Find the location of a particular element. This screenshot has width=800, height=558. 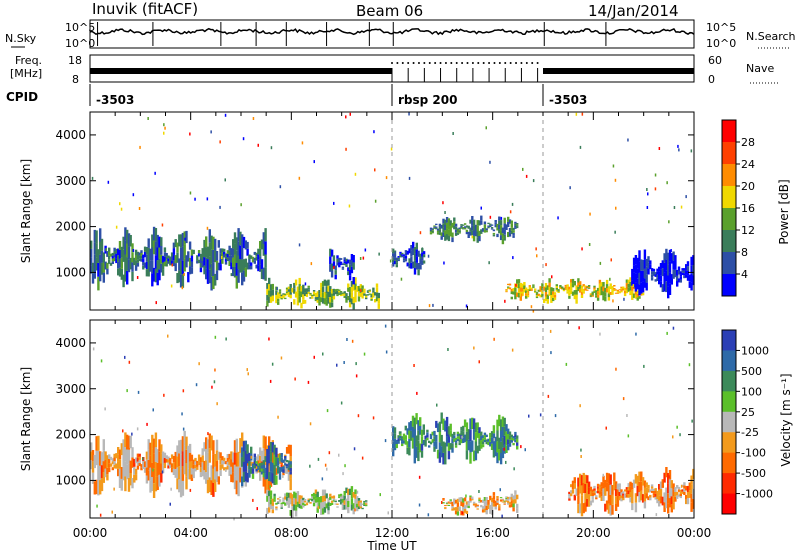

time-axis-ticks: 00:00 04:00 08:00 12:00 16:00 20:00 00:00 is located at coordinates (392, 533).